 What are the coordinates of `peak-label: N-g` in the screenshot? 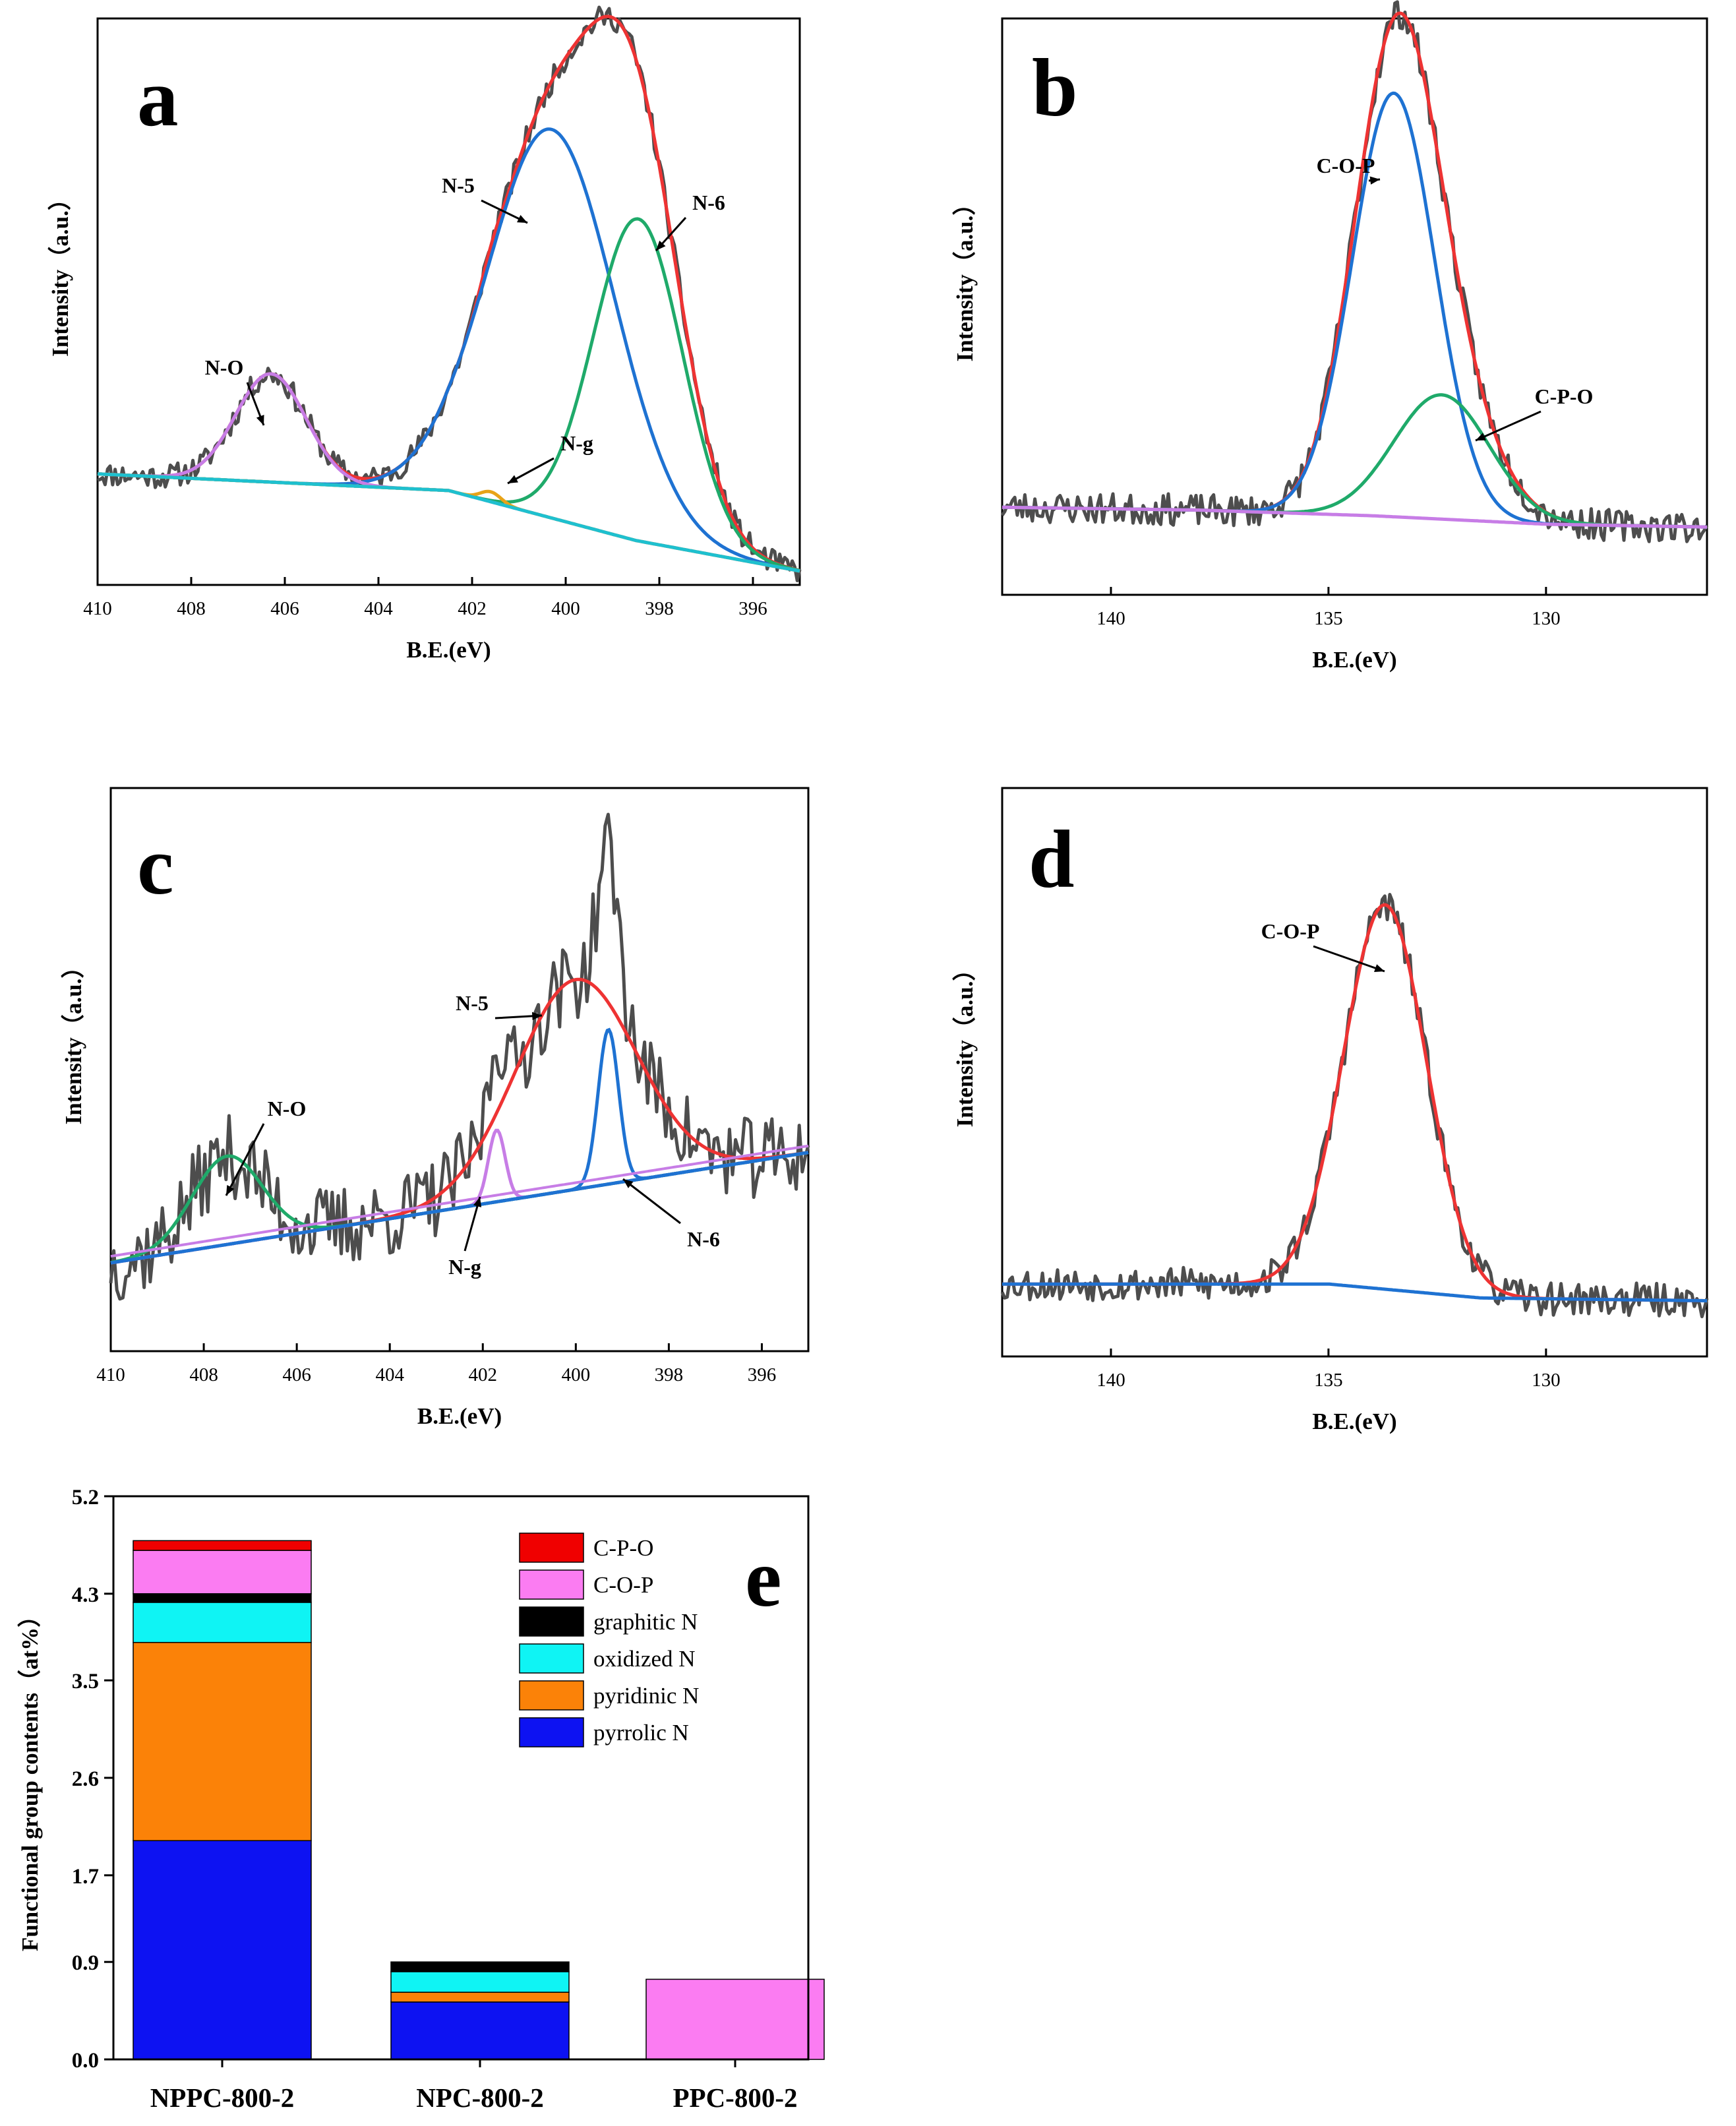 It's located at (576, 443).